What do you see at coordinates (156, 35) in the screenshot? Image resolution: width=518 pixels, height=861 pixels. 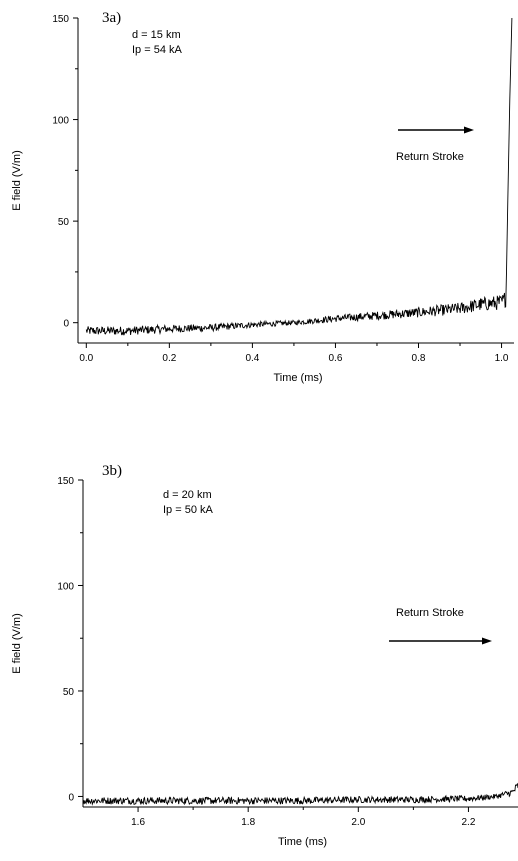 I see `annotation-text: d = 15 km` at bounding box center [156, 35].